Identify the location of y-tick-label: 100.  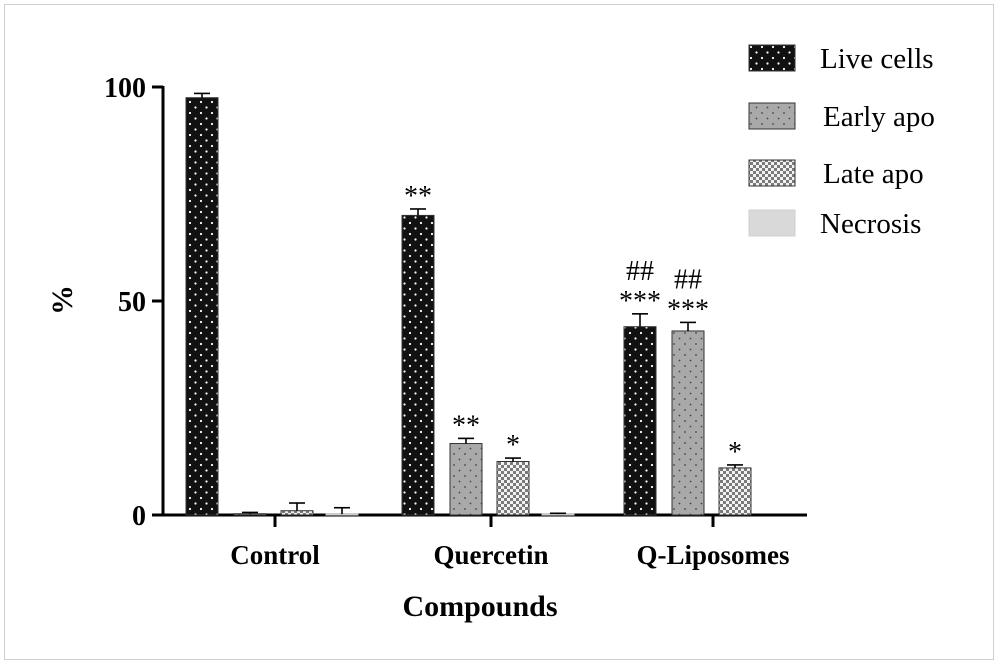
(125, 88).